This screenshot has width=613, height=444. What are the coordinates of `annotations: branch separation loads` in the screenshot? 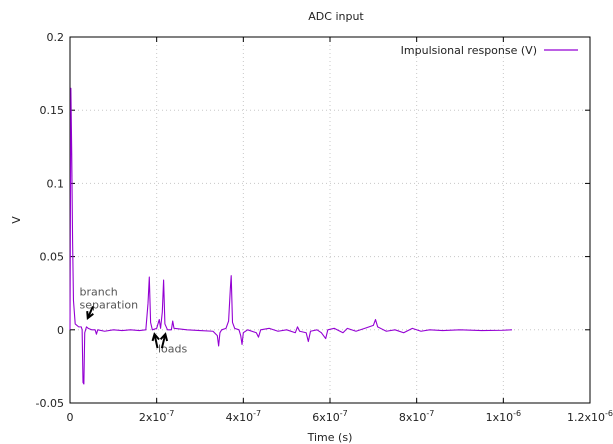 It's located at (134, 320).